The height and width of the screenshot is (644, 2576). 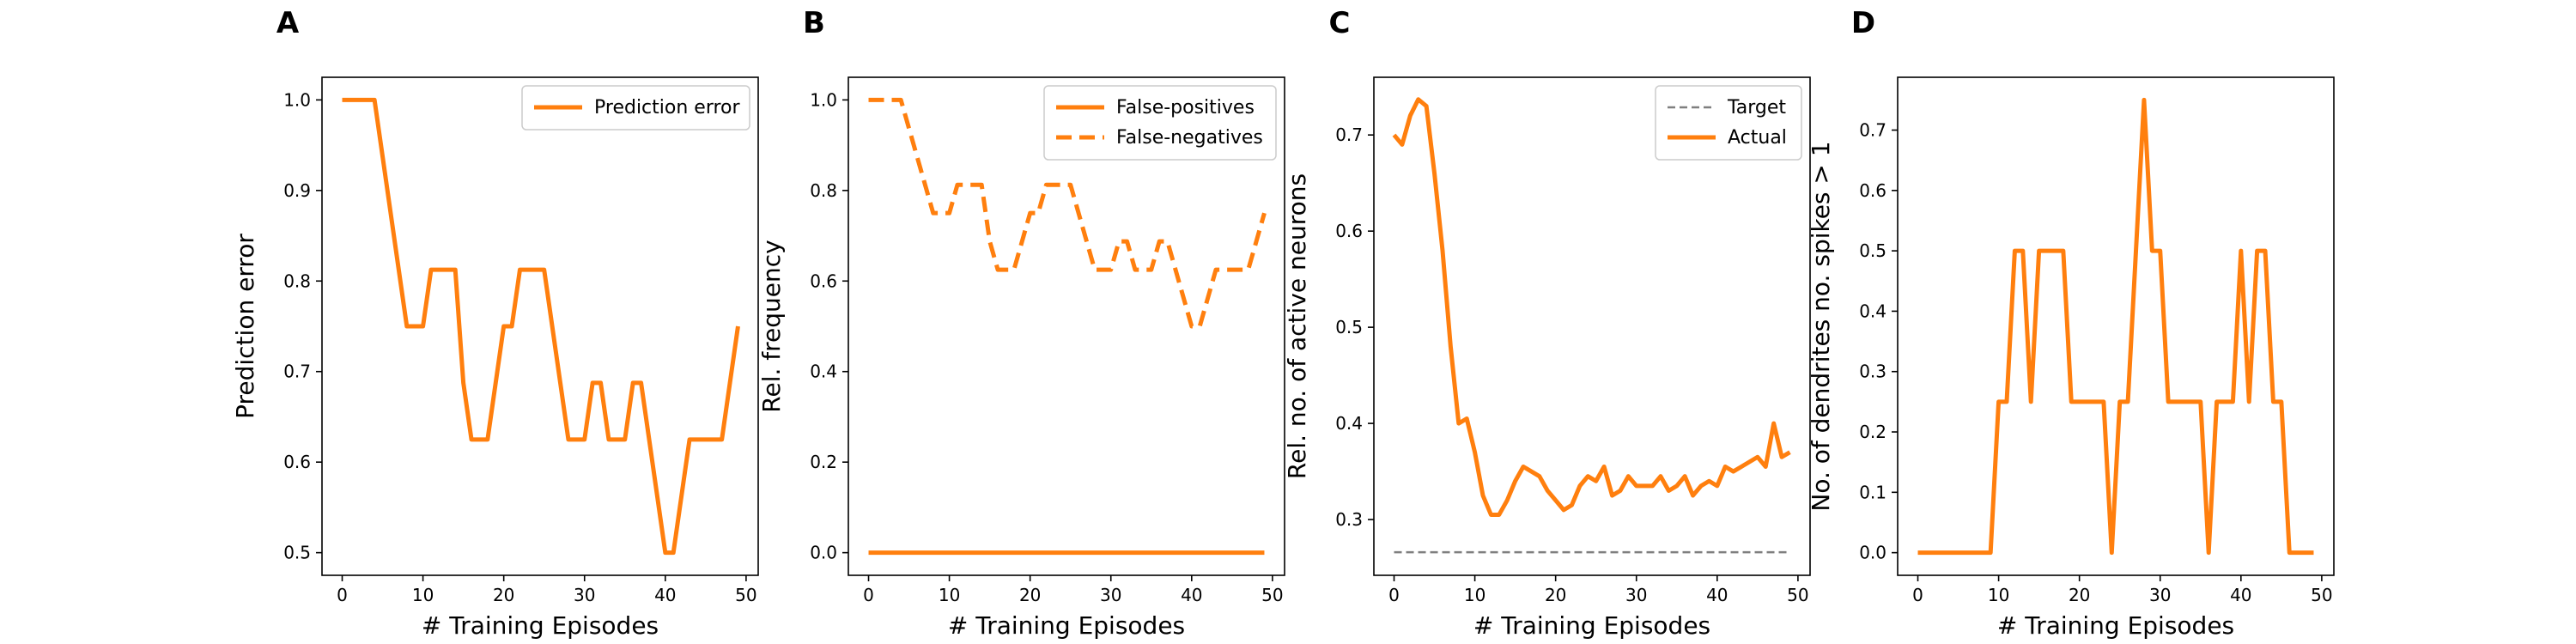 I want to click on panel-label: B, so click(x=814, y=23).